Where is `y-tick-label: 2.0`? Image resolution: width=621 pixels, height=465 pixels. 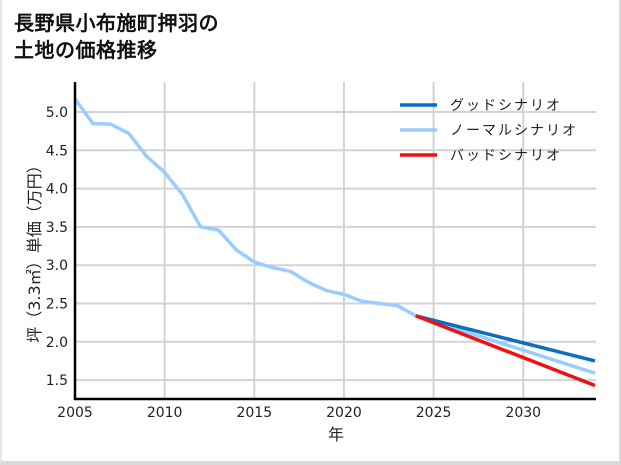
y-tick-label: 2.0 is located at coordinates (57, 343).